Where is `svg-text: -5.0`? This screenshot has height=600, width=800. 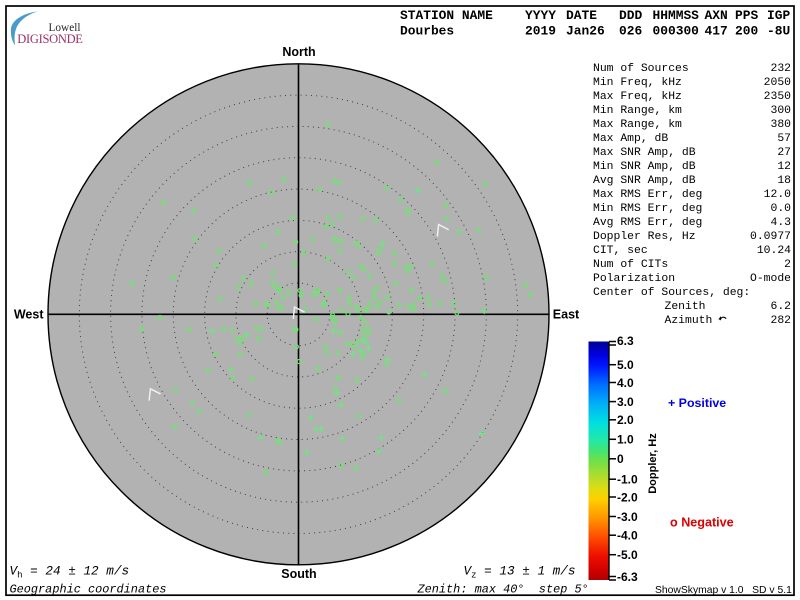
svg-text: -5.0 is located at coordinates (627, 555).